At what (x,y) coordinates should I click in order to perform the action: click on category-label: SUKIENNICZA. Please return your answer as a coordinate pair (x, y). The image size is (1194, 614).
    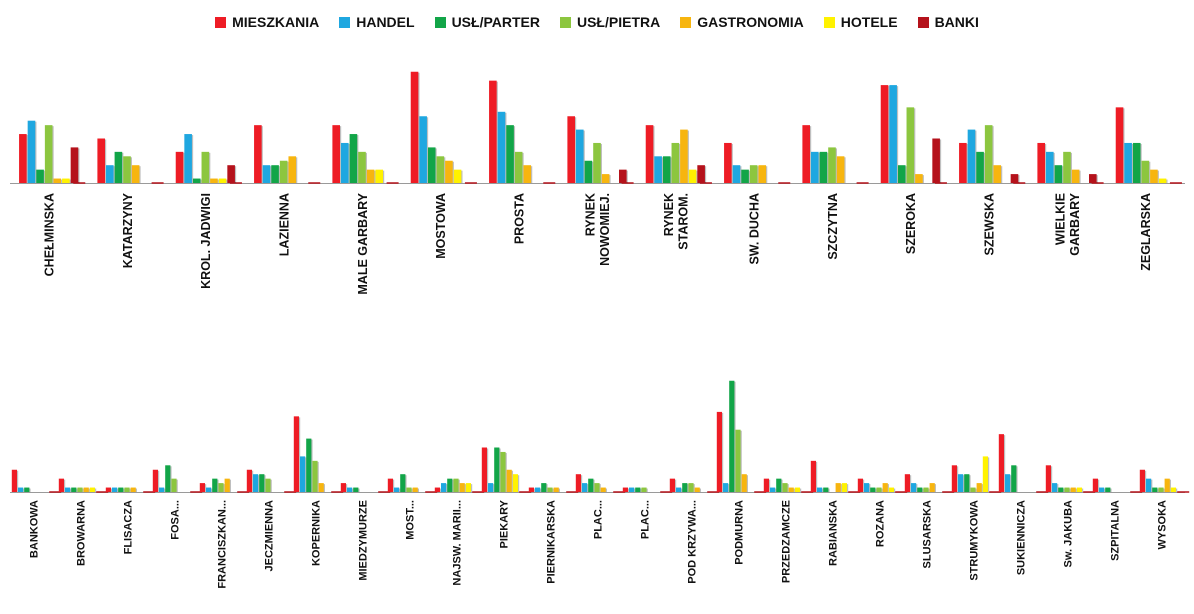
    Looking at the image, I should click on (1021, 537).